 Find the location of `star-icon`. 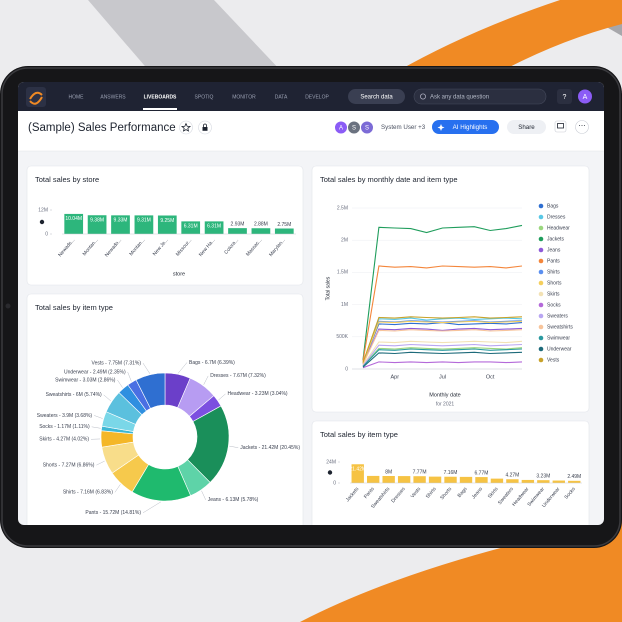

star-icon is located at coordinates (186, 127).